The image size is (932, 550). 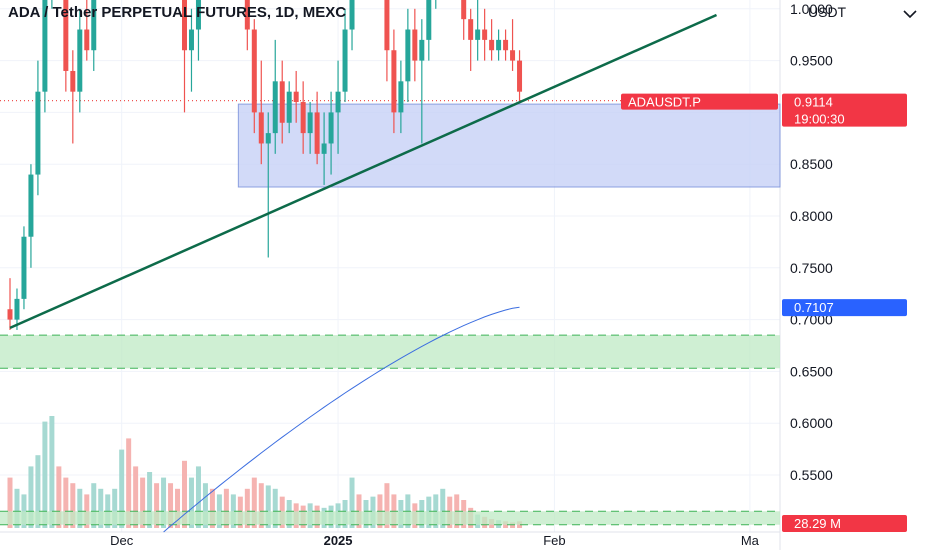 What do you see at coordinates (814, 307) in the screenshot?
I see `ma-value: 0.7107` at bounding box center [814, 307].